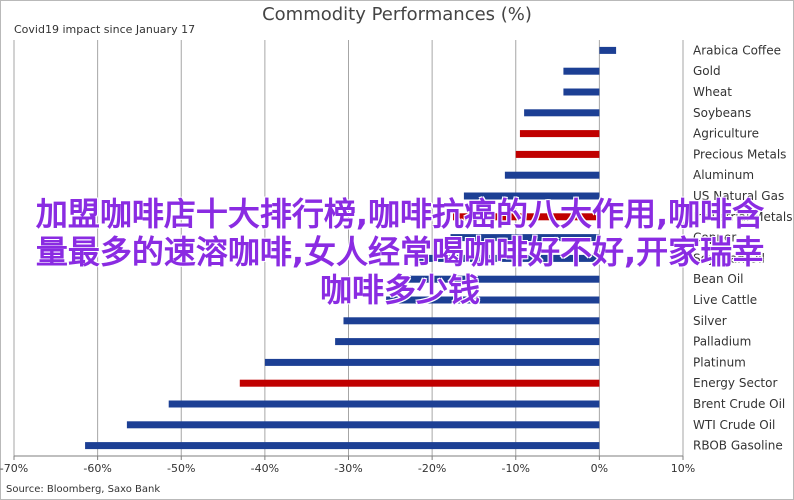 This screenshot has width=794, height=500. What do you see at coordinates (718, 279) in the screenshot?
I see `category-label: Bean Oil` at bounding box center [718, 279].